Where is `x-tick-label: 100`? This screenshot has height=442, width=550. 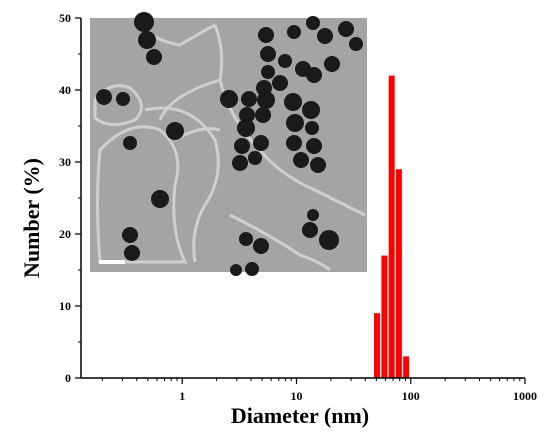 x-tick-label: 100 is located at coordinates (411, 396).